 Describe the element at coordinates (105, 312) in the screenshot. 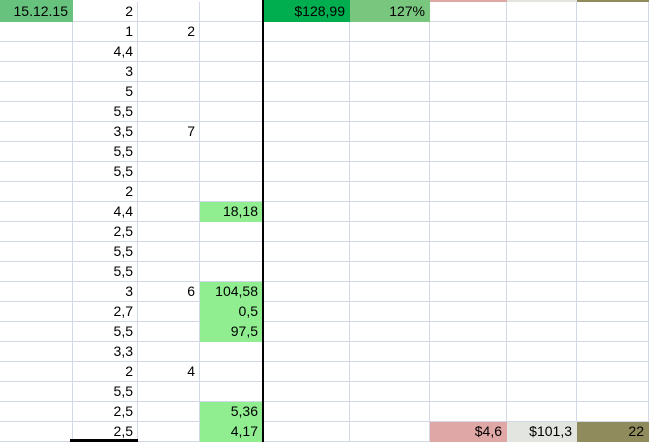

I see `cell-B16: 2,7` at that location.